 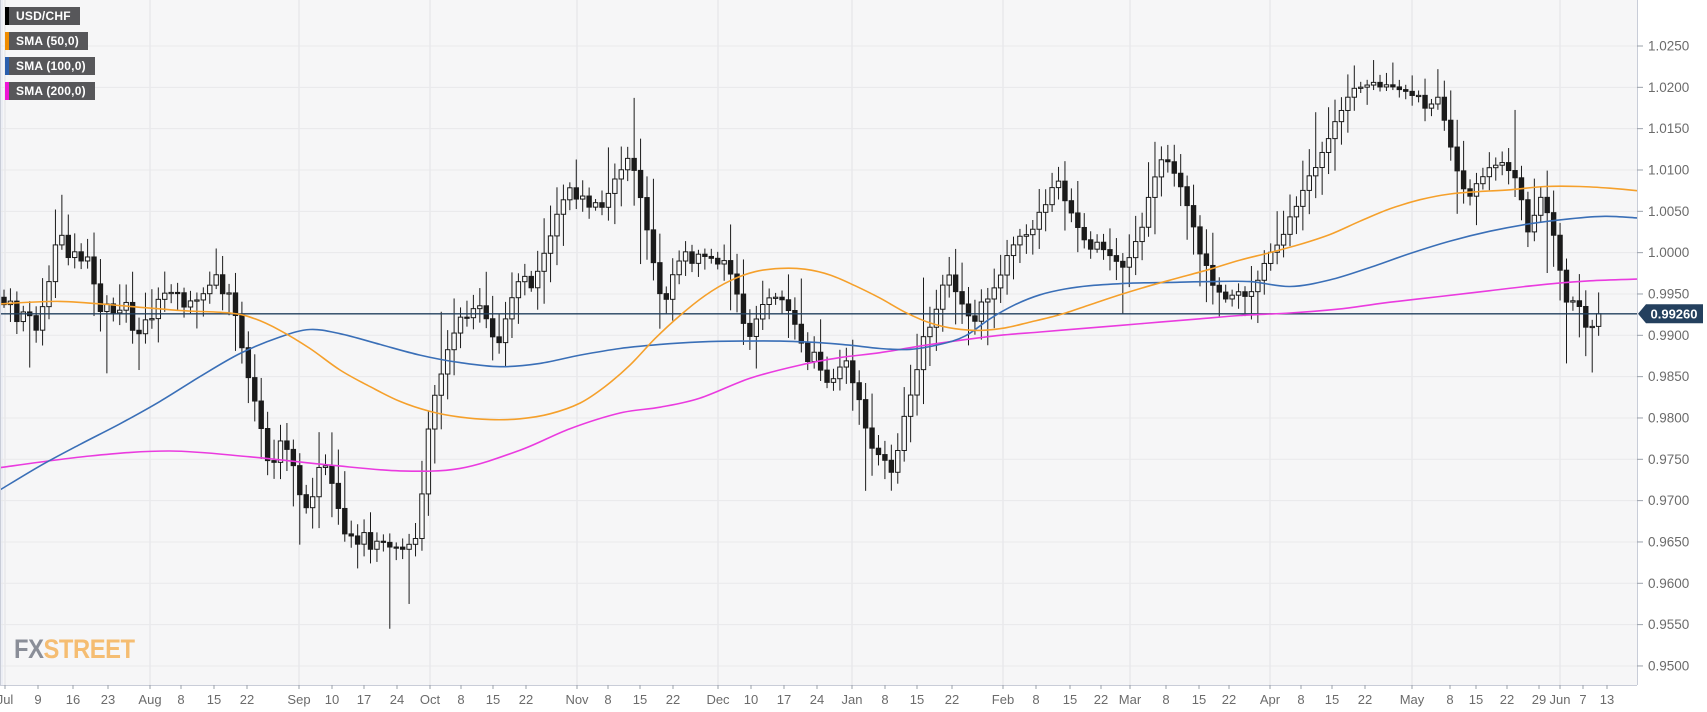 I want to click on x-axis-label: Jan, so click(x=852, y=699).